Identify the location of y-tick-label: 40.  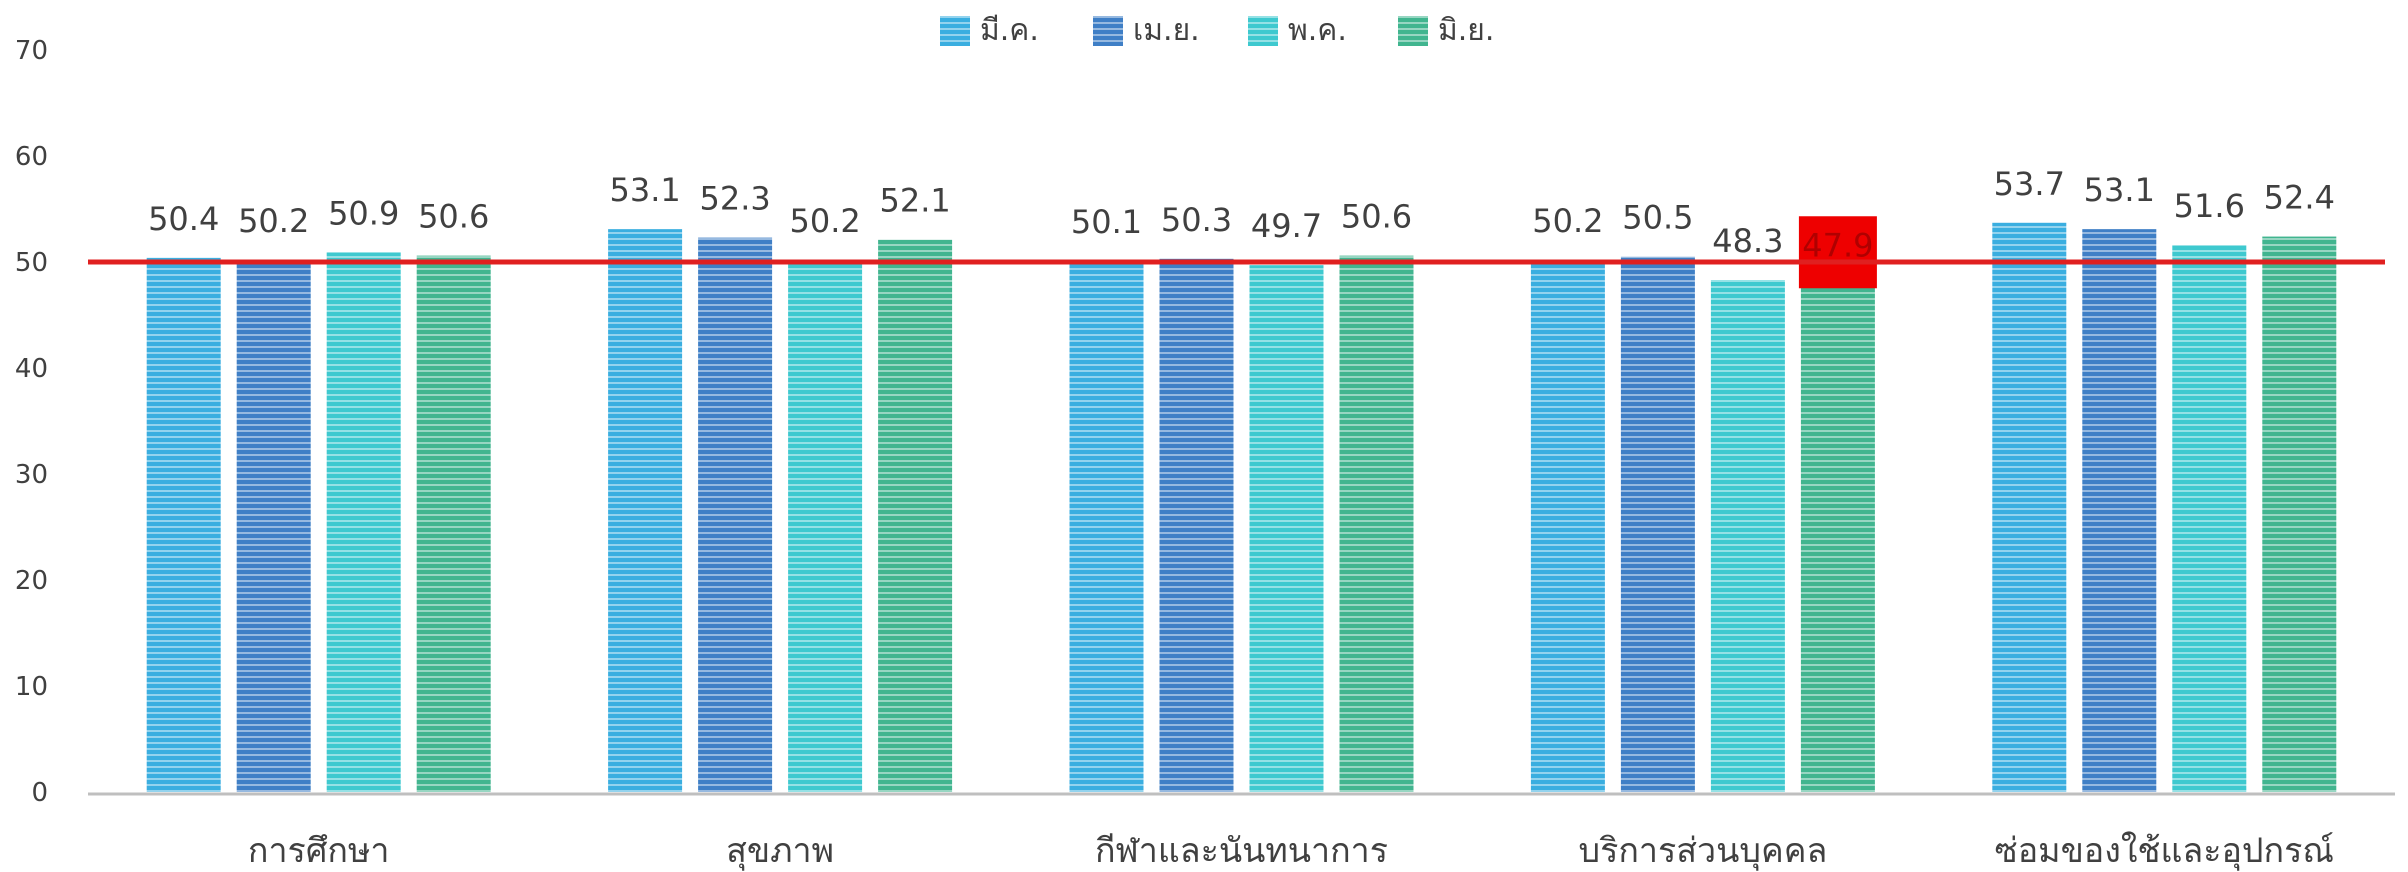
(31, 369).